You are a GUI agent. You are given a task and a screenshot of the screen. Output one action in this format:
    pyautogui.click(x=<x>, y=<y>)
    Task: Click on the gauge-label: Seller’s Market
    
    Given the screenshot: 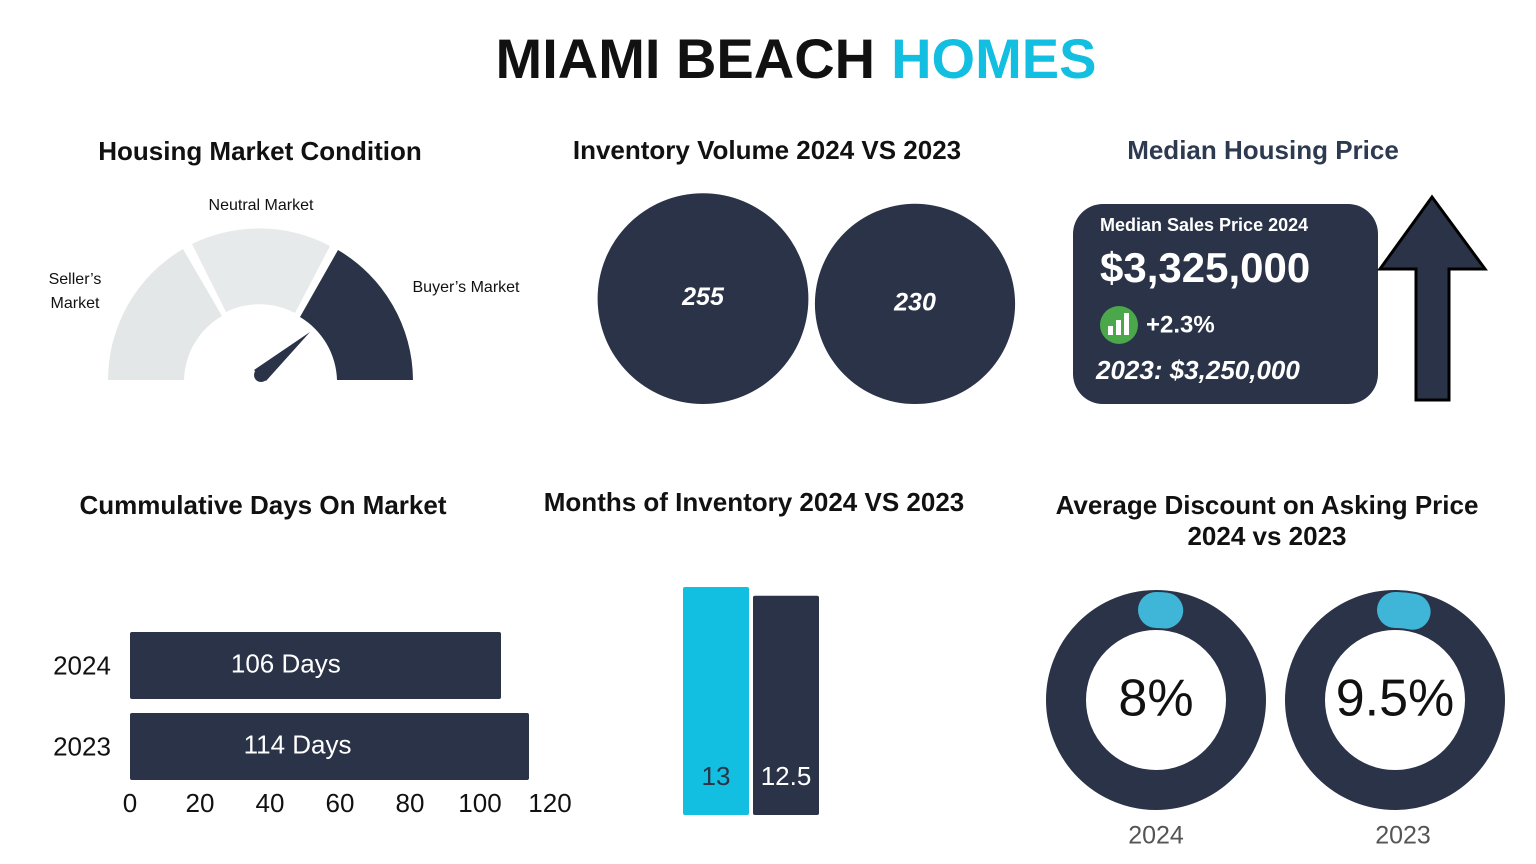 What is the action you would take?
    pyautogui.click(x=75, y=291)
    